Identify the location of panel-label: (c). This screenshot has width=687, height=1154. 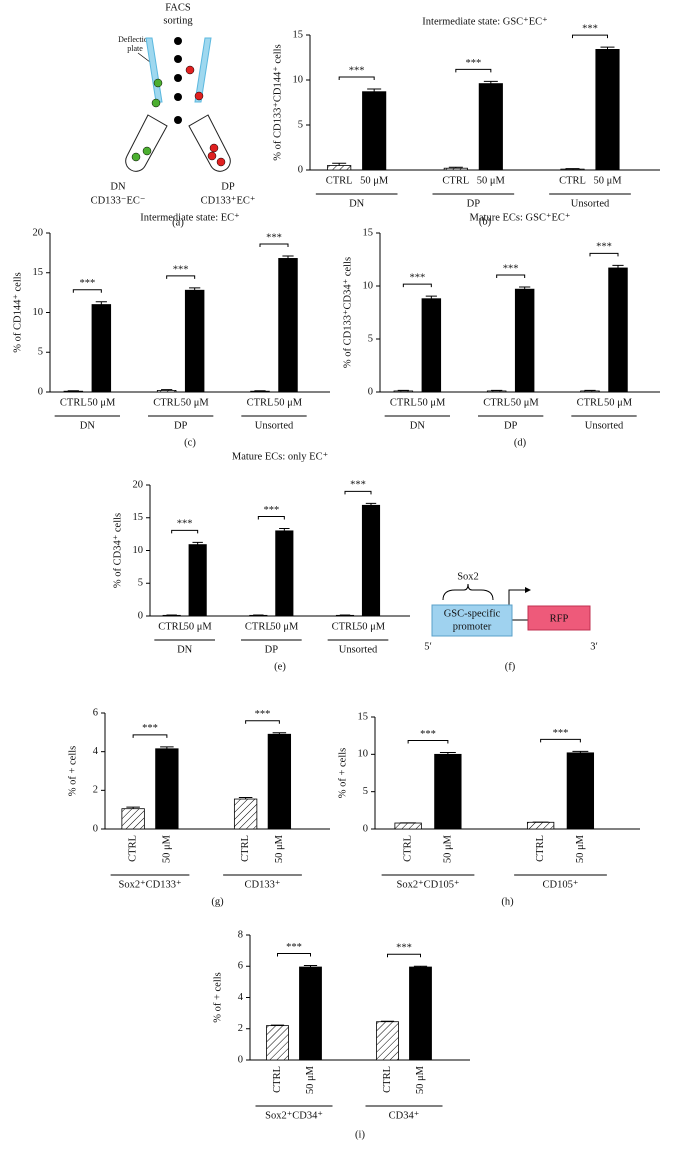
(190, 442).